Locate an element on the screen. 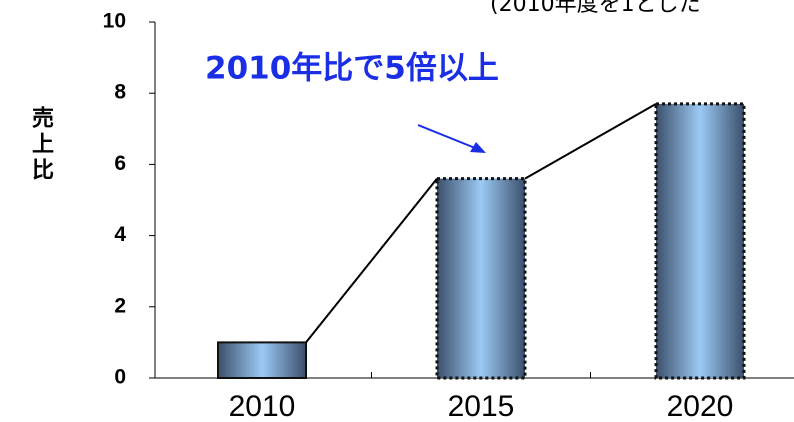 Image resolution: width=794 pixels, height=422 pixels. arrow is located at coordinates (449, 137).